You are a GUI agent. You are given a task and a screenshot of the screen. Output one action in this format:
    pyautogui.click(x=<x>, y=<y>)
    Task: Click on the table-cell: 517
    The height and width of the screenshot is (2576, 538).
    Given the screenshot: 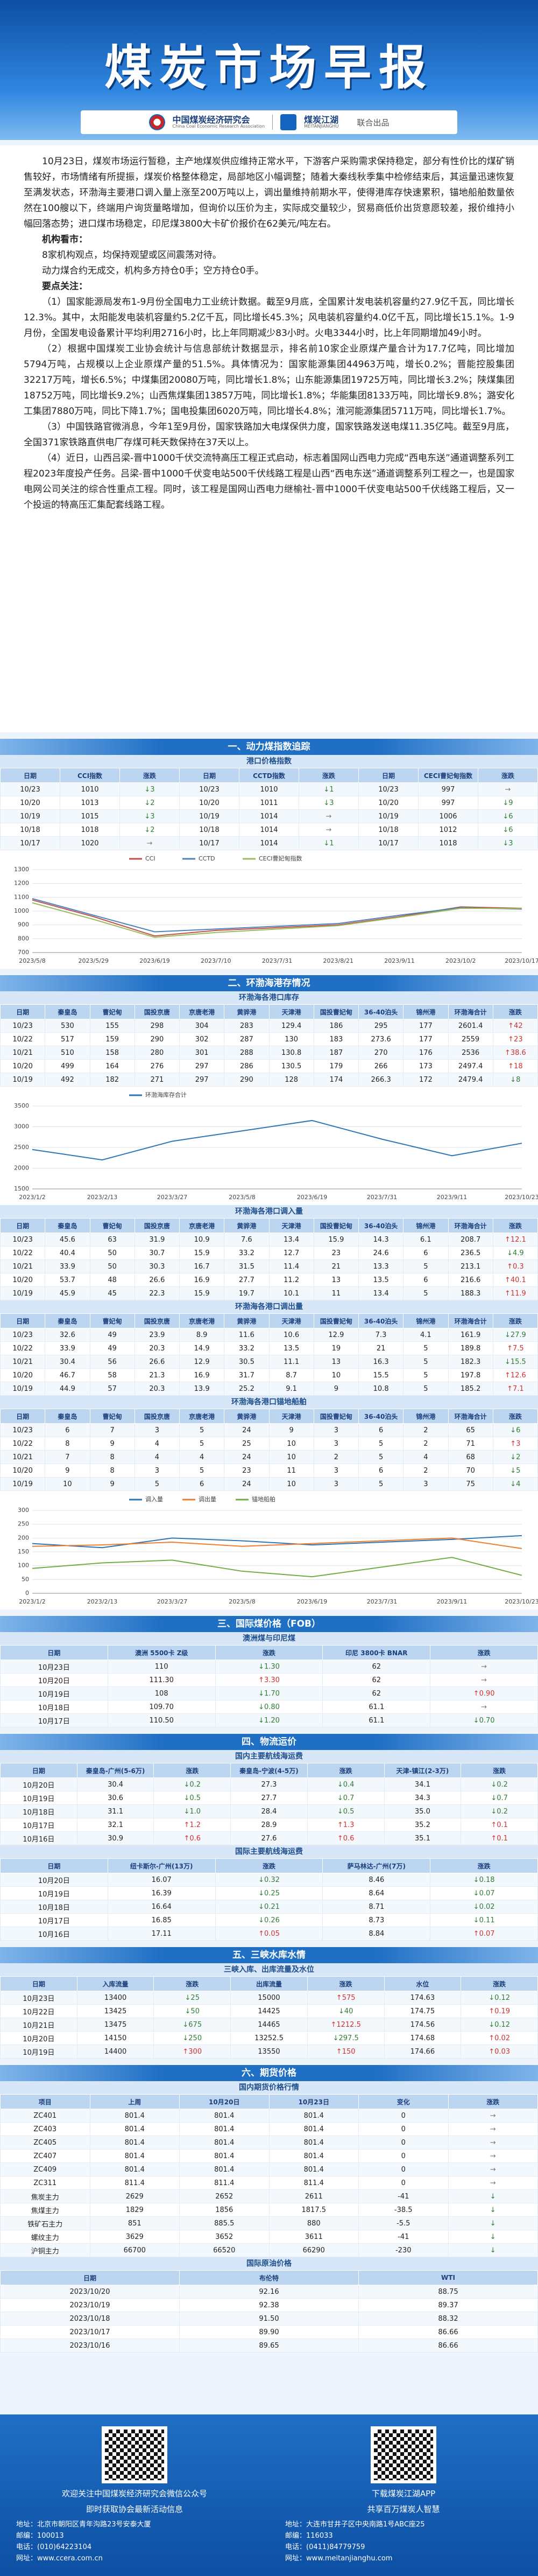 What is the action you would take?
    pyautogui.click(x=67, y=1039)
    